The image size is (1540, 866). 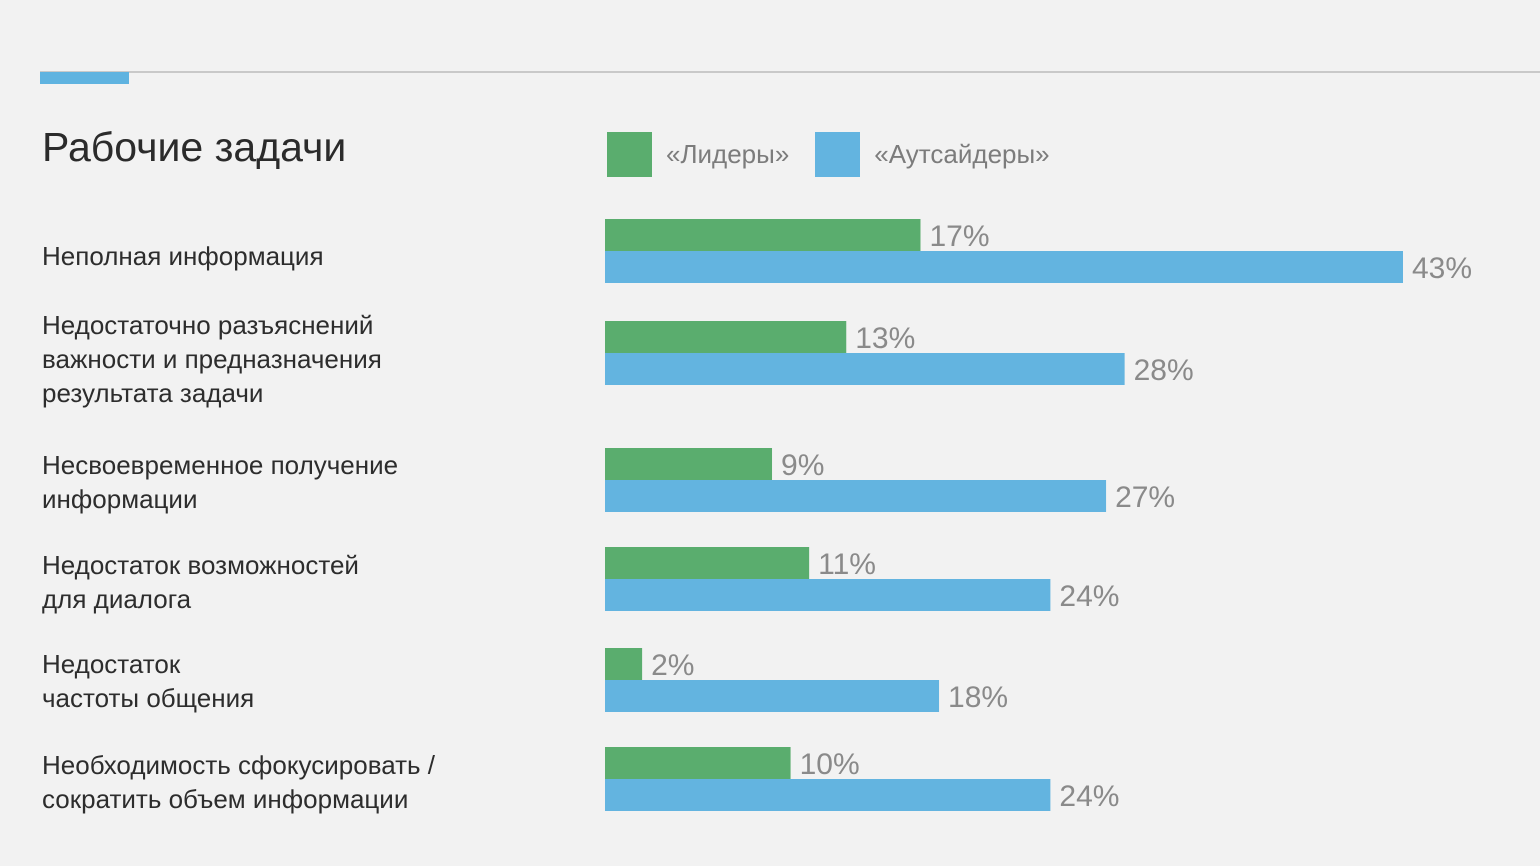 What do you see at coordinates (629, 154) in the screenshot?
I see `legend-swatch-leaders` at bounding box center [629, 154].